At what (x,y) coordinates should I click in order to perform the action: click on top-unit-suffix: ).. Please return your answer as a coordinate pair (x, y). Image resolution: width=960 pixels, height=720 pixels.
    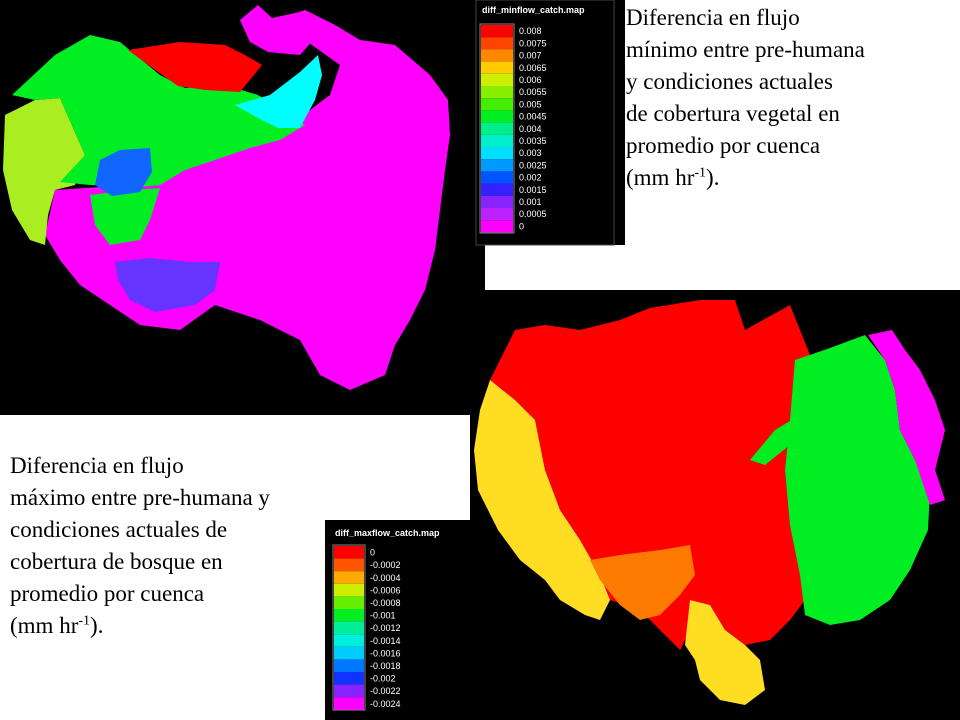
    Looking at the image, I should click on (713, 177).